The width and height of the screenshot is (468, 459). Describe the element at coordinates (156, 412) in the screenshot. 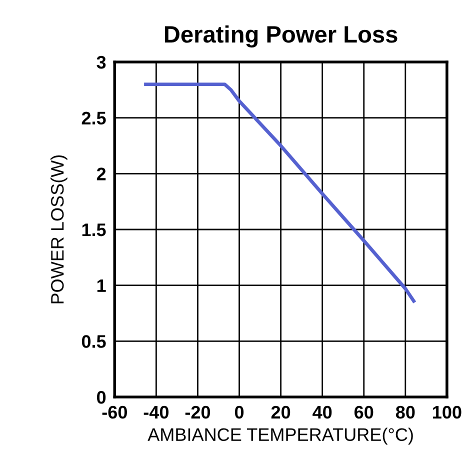

I see `x-tick-label: -40` at that location.